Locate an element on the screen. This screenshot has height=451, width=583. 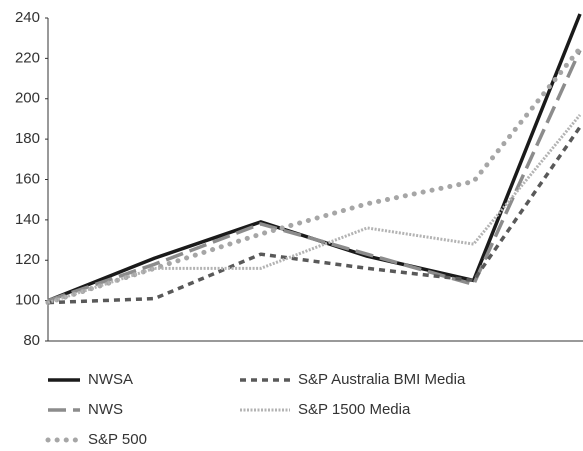
y-tick-label: 160 is located at coordinates (27, 178).